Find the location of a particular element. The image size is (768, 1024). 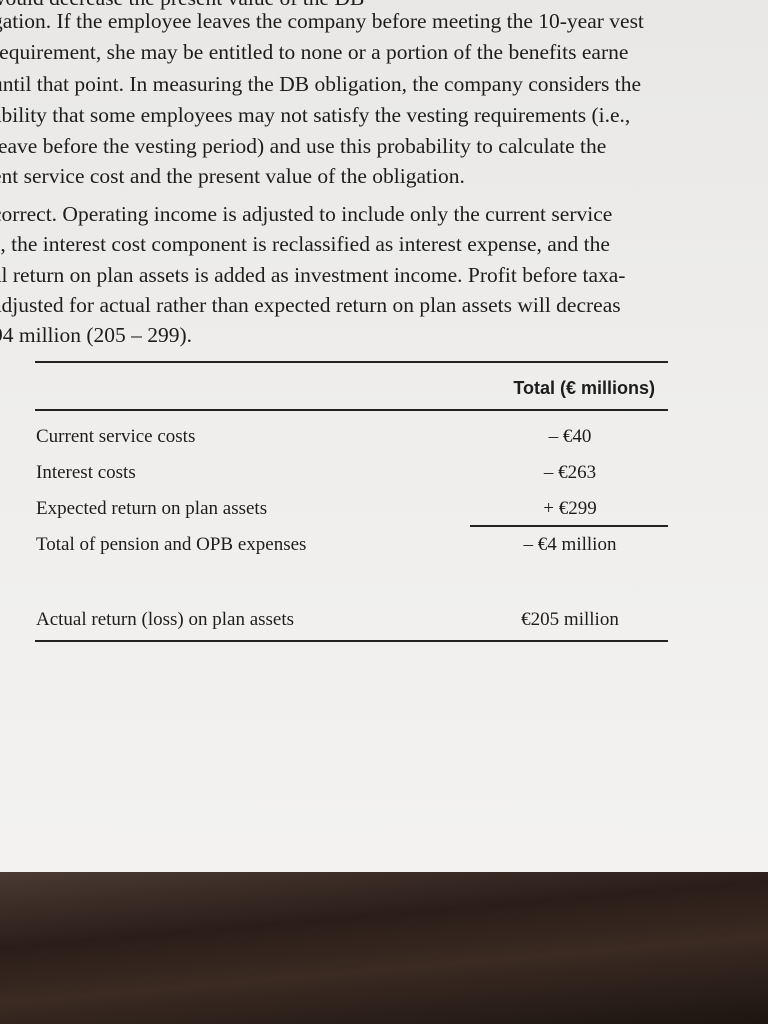

text-line: 94 million (205 – 299). is located at coordinates (96, 335).